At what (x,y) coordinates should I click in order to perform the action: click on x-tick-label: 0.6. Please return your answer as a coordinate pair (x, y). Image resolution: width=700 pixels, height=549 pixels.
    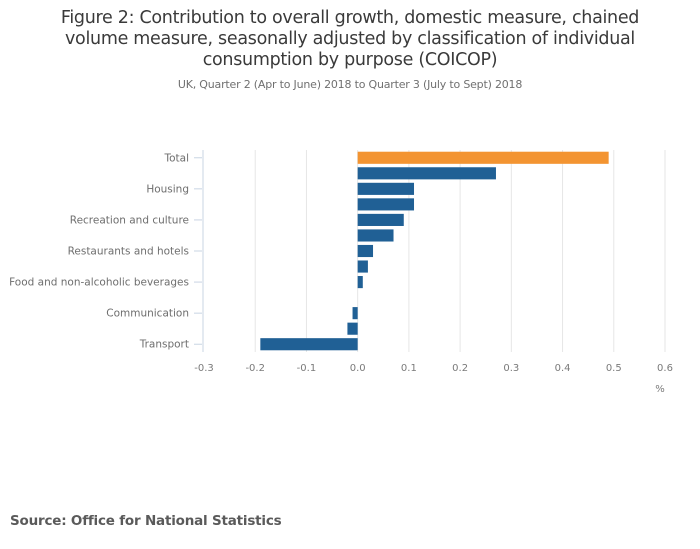
    Looking at the image, I should click on (665, 368).